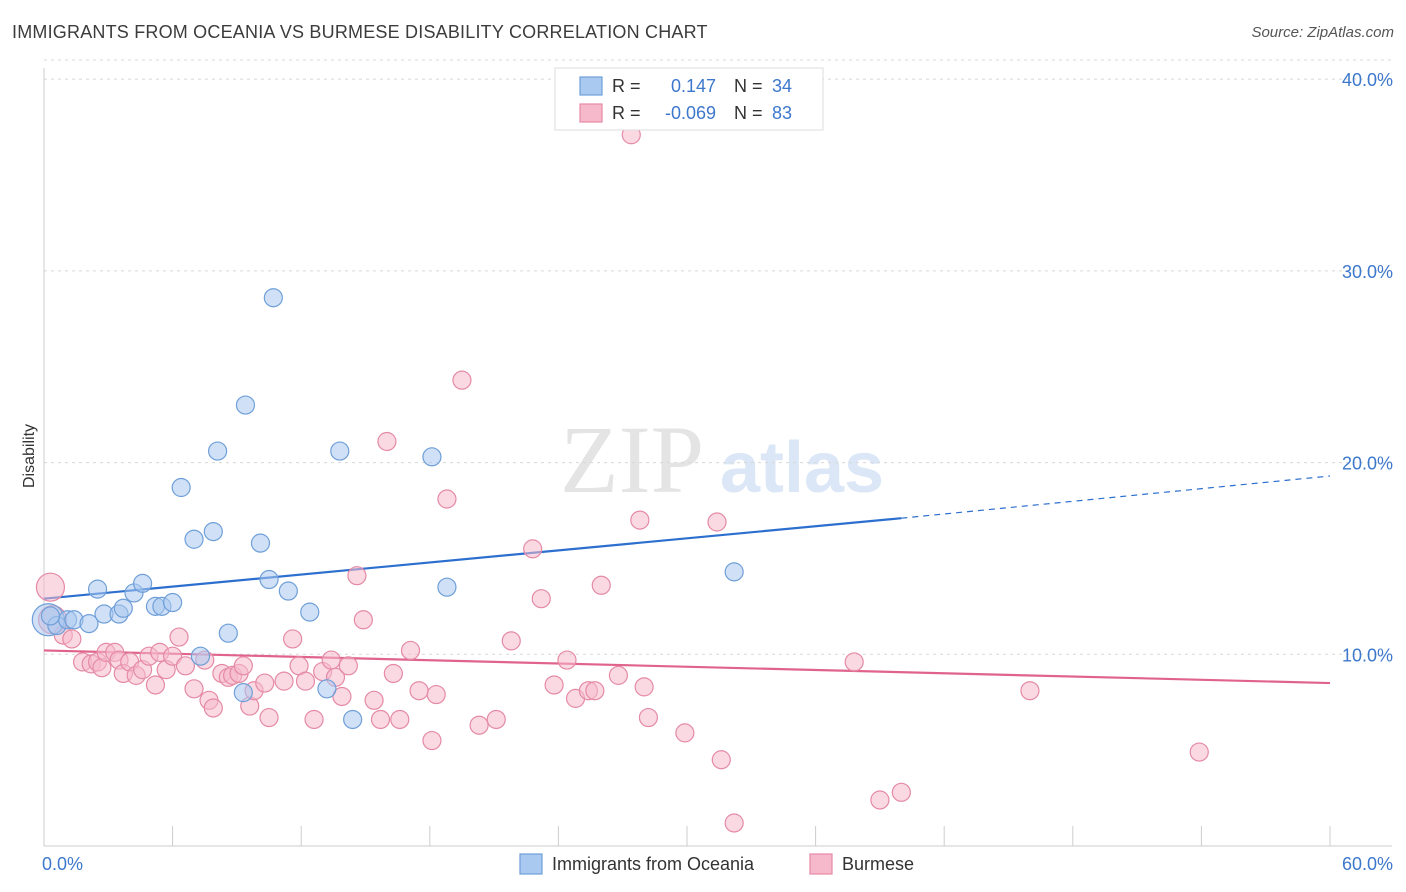 The width and height of the screenshot is (1406, 892). I want to click on blue-trend-extension, so click(1116, 497).